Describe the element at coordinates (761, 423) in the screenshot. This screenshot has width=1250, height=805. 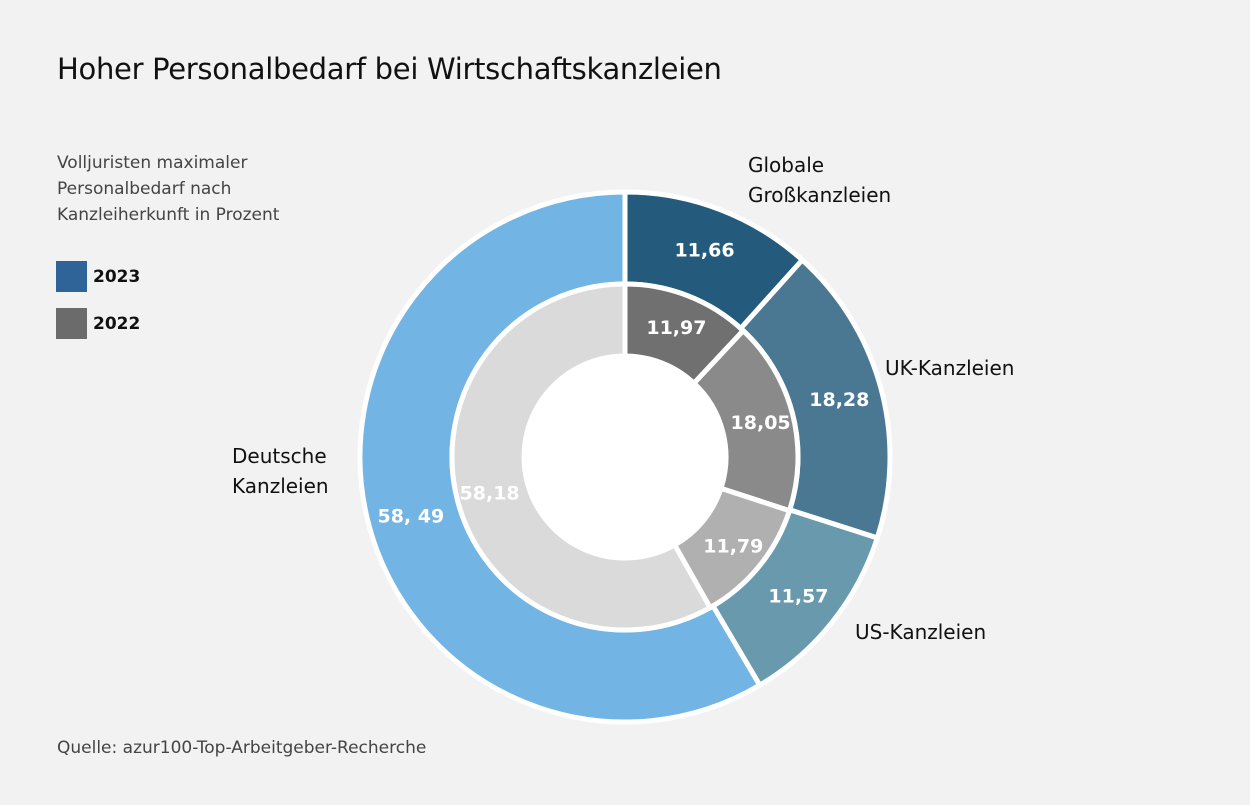
I see `value-label-2022-uk: 18,05` at that location.